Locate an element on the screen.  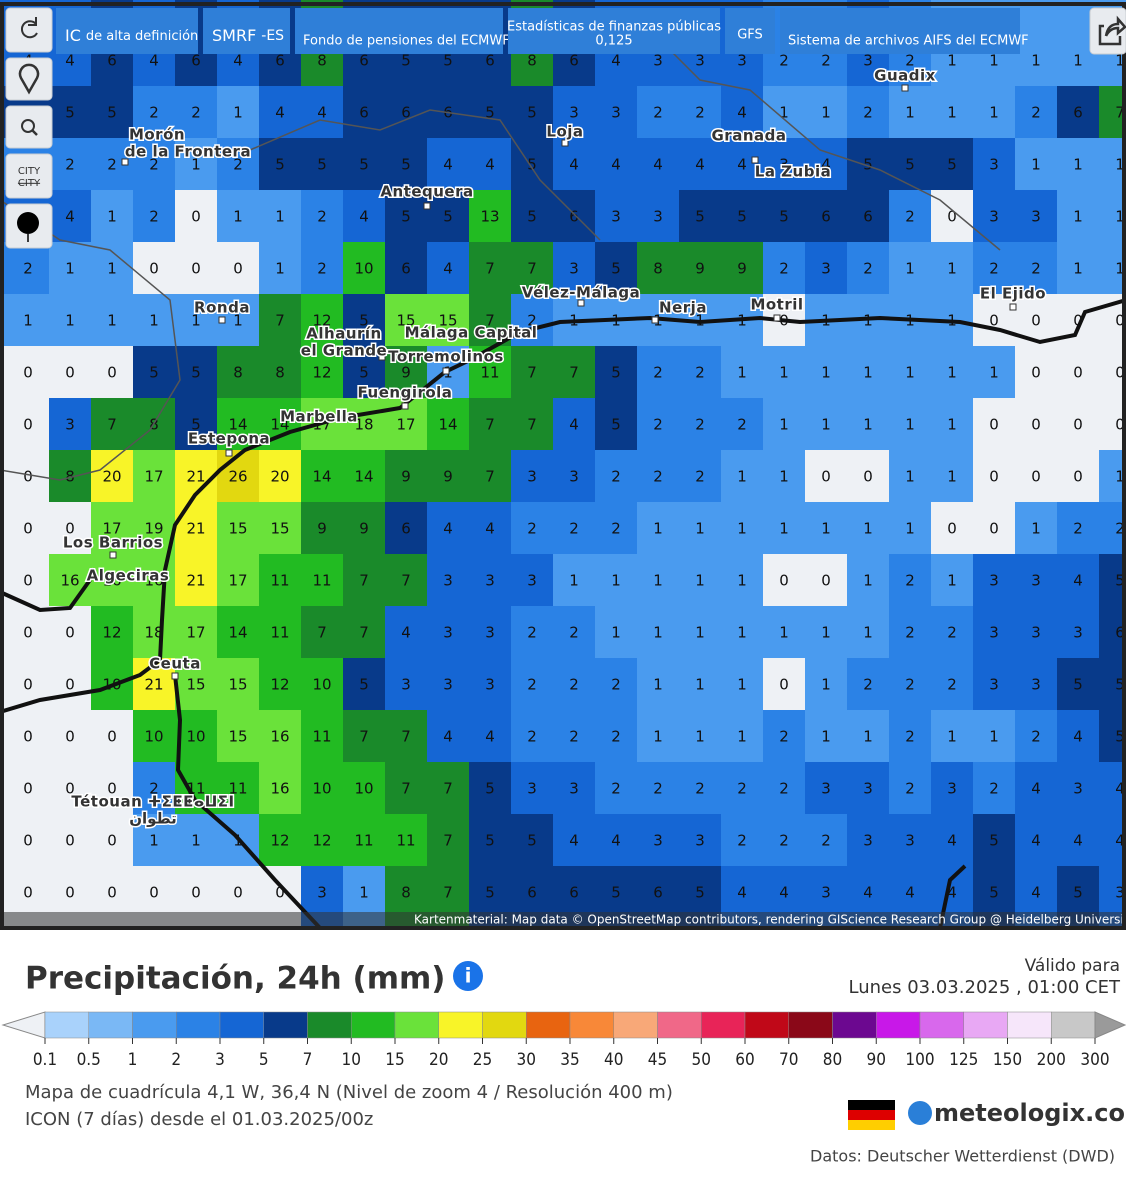
location-button is located at coordinates (29, 79).